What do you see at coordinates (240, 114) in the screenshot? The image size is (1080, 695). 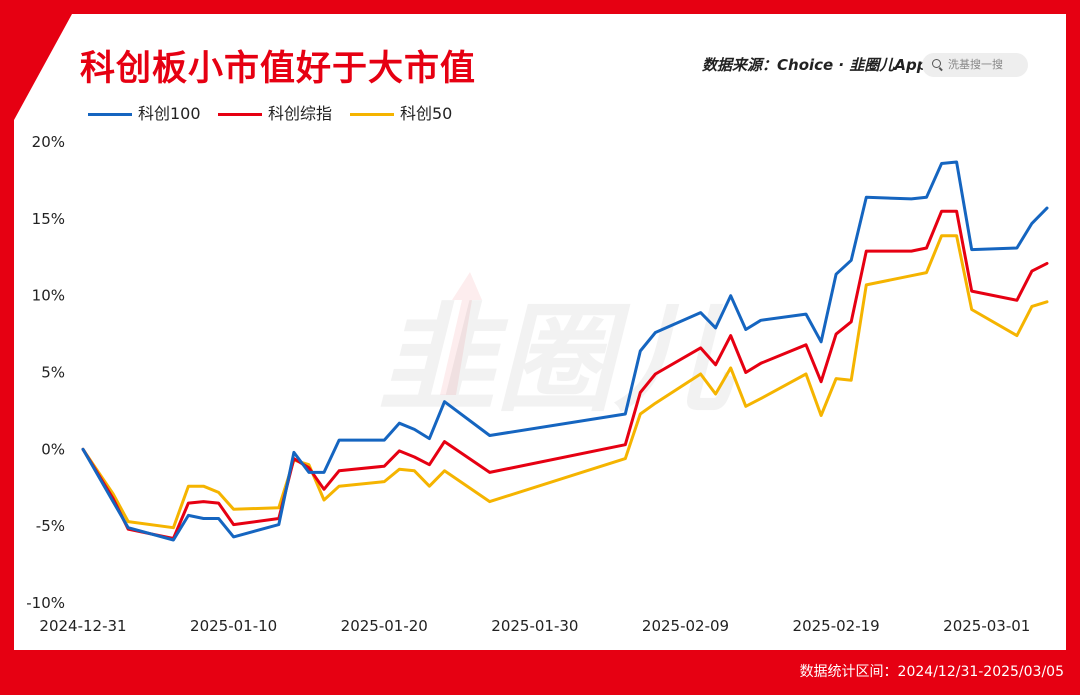 I see `legend-swatch-kczz` at bounding box center [240, 114].